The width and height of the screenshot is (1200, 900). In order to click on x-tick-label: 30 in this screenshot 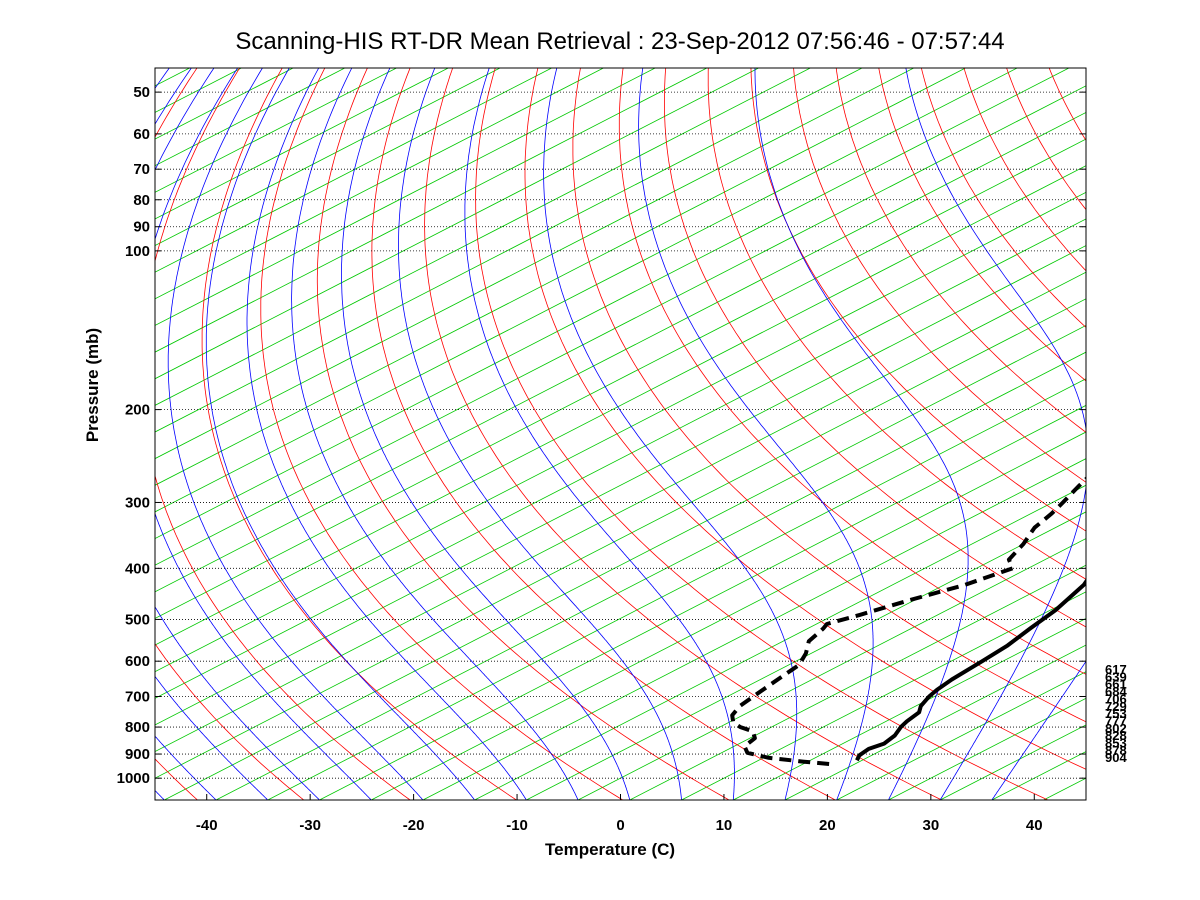, I will do `click(930, 825)`.